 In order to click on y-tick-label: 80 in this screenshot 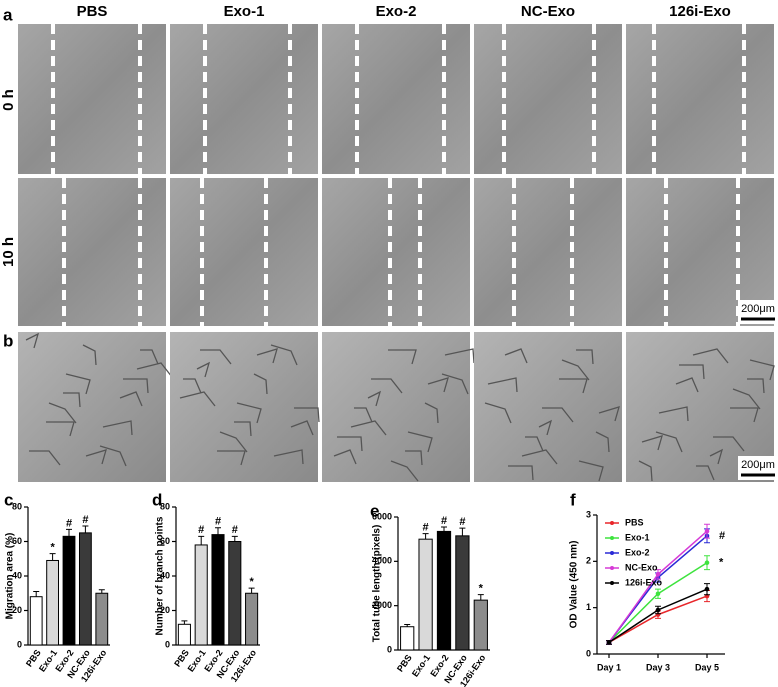, I will do `click(17, 506)`.